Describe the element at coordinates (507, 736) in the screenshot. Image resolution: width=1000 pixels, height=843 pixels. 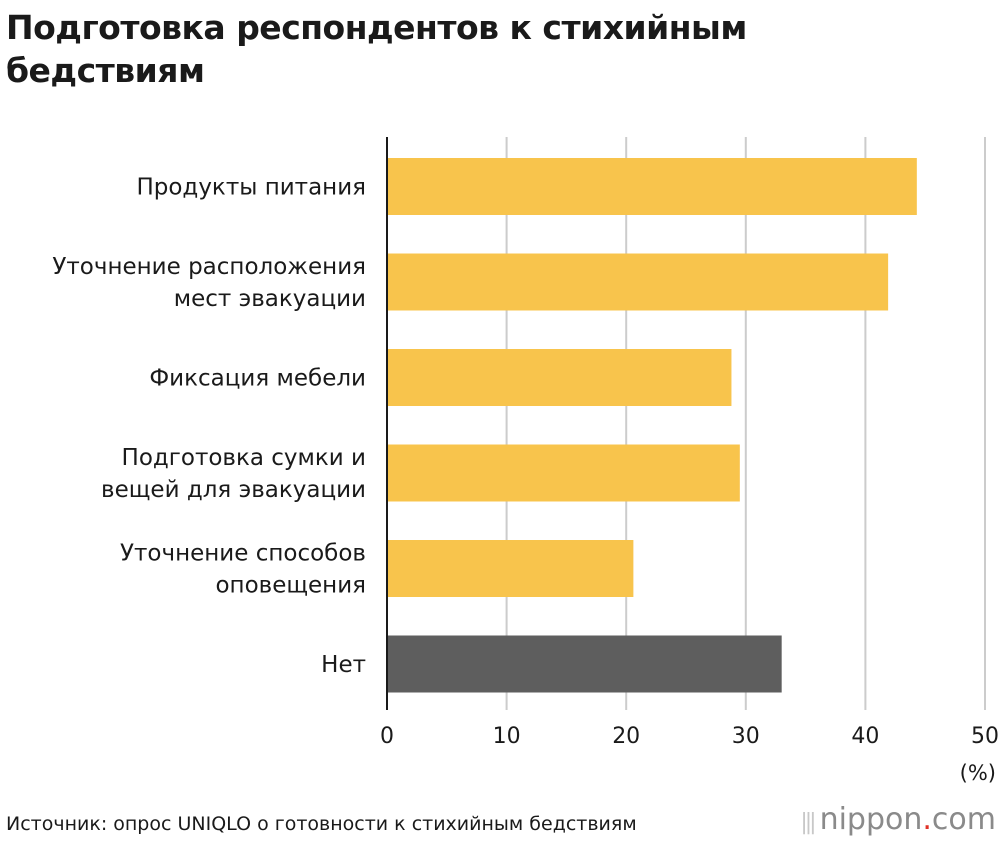
I see `x-tick-label: 10` at that location.